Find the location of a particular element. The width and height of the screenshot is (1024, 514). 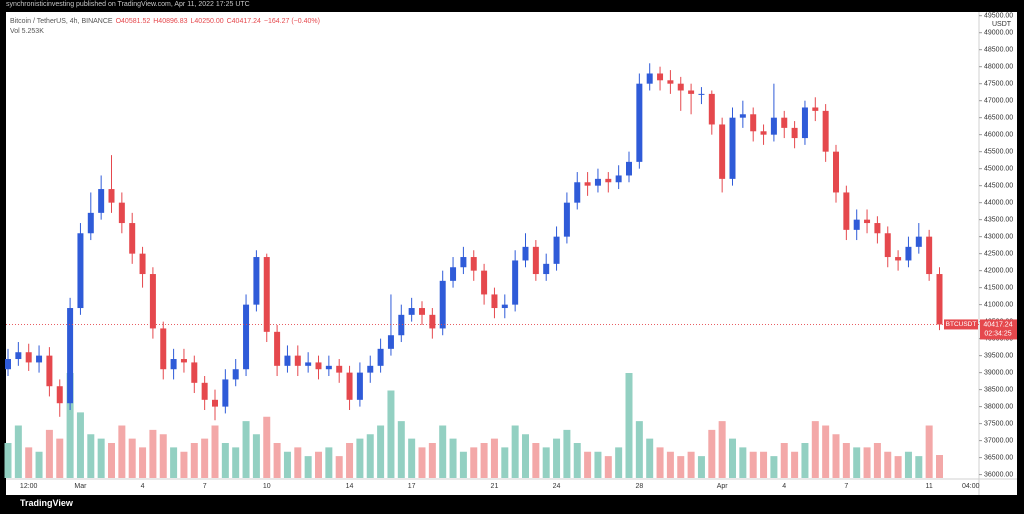

legend-open: O40581.52 is located at coordinates (133, 21).